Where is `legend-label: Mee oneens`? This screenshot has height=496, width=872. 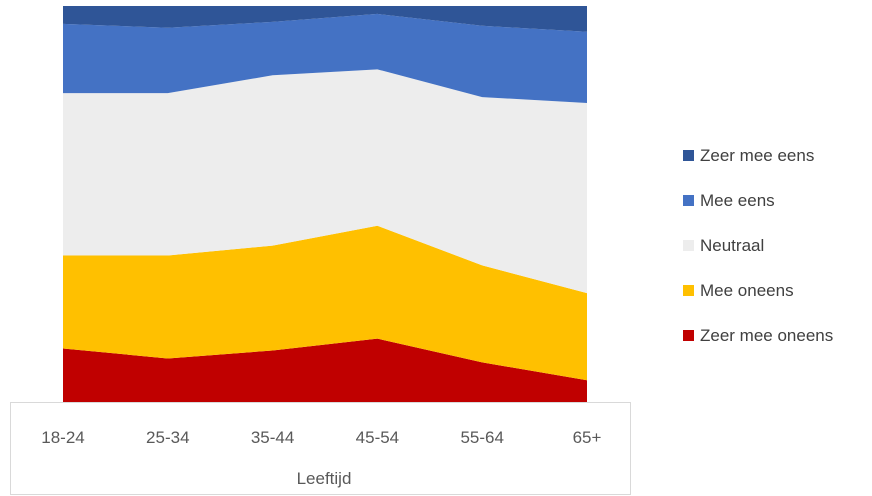
legend-label: Mee oneens is located at coordinates (747, 290).